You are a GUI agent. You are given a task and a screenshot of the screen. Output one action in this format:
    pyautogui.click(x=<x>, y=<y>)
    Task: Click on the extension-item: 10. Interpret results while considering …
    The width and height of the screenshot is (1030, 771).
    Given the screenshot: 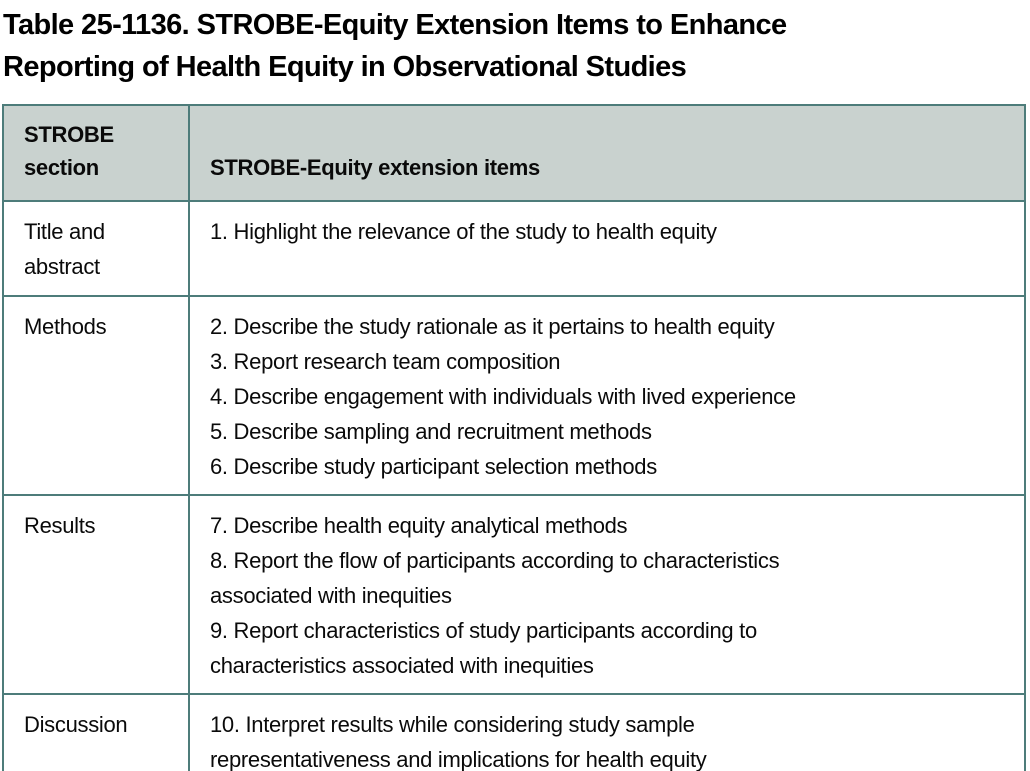 What is the action you would take?
    pyautogui.click(x=458, y=741)
    